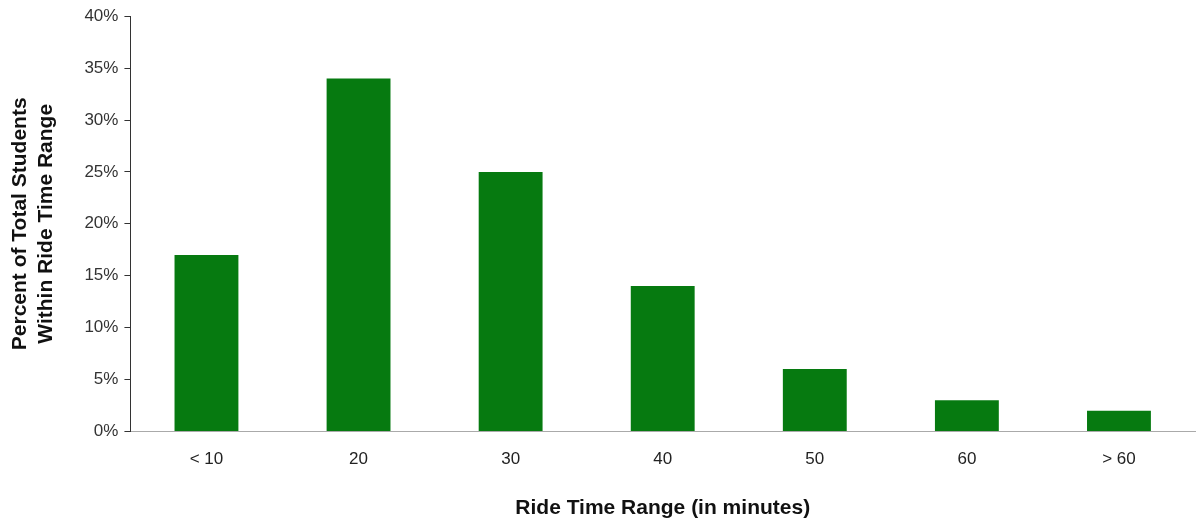 The image size is (1199, 531). Describe the element at coordinates (101, 171) in the screenshot. I see `y-tick-label: 25%` at that location.